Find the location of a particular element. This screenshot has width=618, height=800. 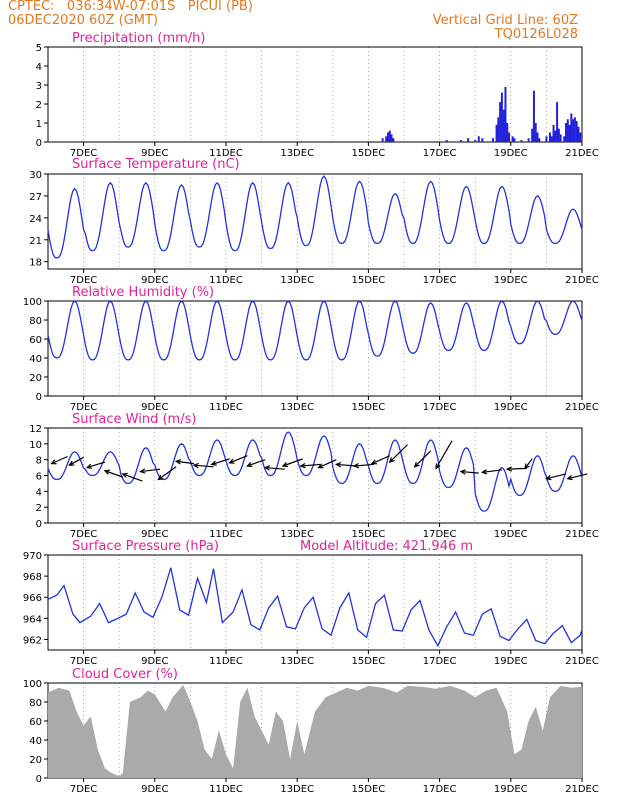

y-tick-label: 30 is located at coordinates (35, 175).